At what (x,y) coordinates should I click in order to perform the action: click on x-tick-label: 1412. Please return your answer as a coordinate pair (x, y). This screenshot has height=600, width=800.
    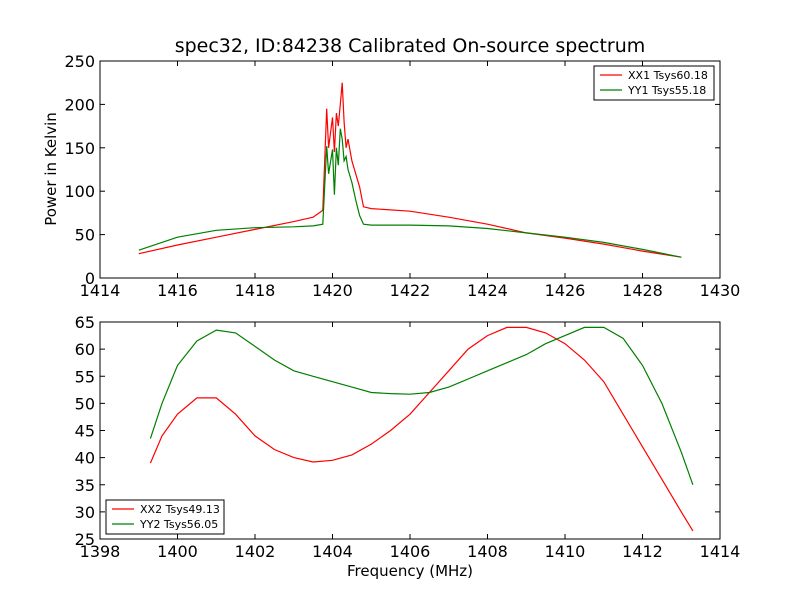
    Looking at the image, I should click on (642, 551).